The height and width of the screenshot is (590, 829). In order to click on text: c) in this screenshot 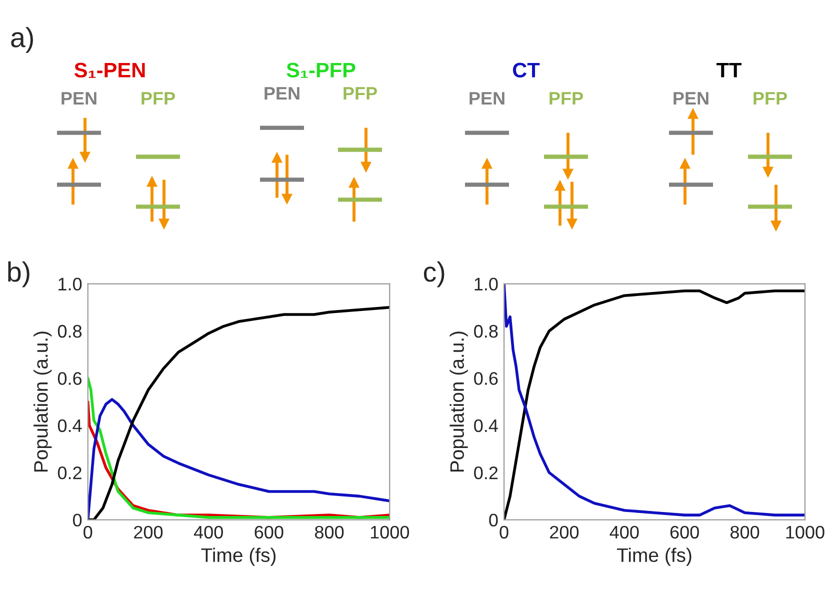, I will do `click(434, 274)`.